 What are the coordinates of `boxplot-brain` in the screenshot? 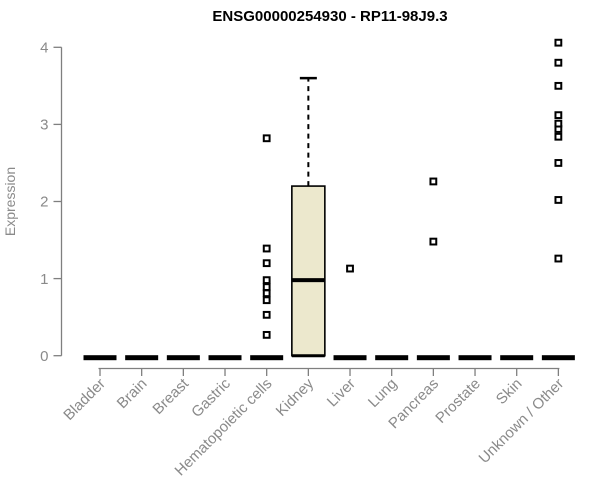 It's located at (142, 358).